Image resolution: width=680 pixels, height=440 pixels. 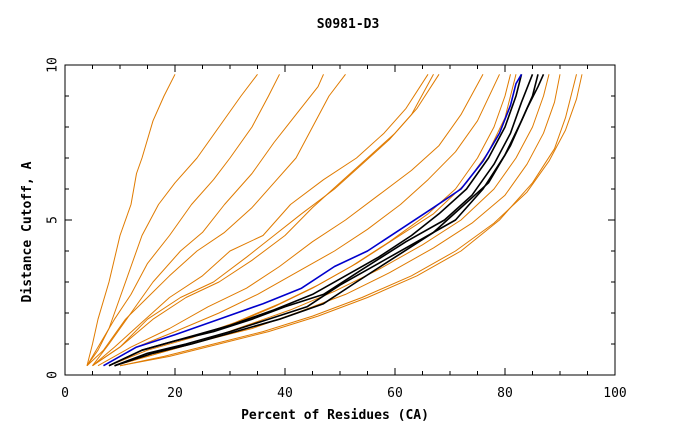 I want to click on y-tick-label: 10, so click(x=53, y=65).